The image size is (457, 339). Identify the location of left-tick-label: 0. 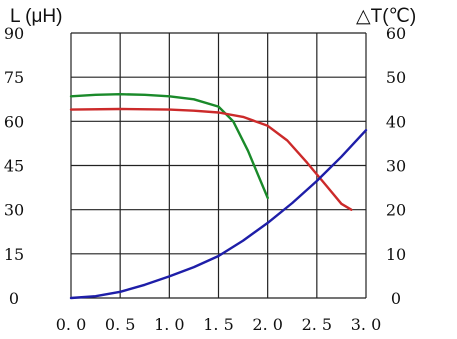
(14, 298).